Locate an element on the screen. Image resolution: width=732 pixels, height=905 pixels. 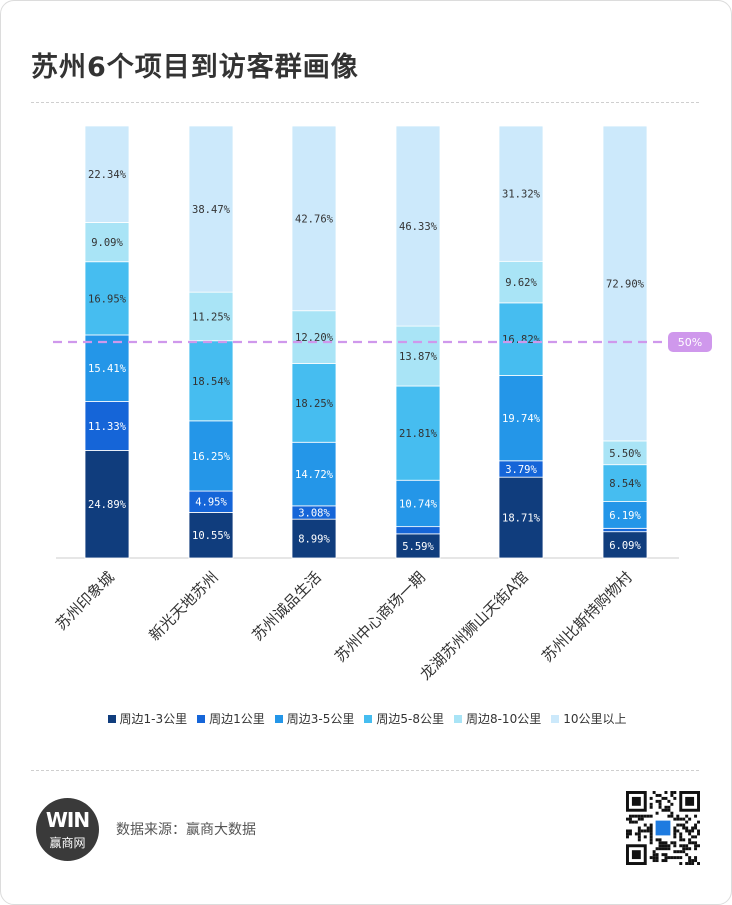
category-label: 苏州比斯特购物村 is located at coordinates (587, 617).